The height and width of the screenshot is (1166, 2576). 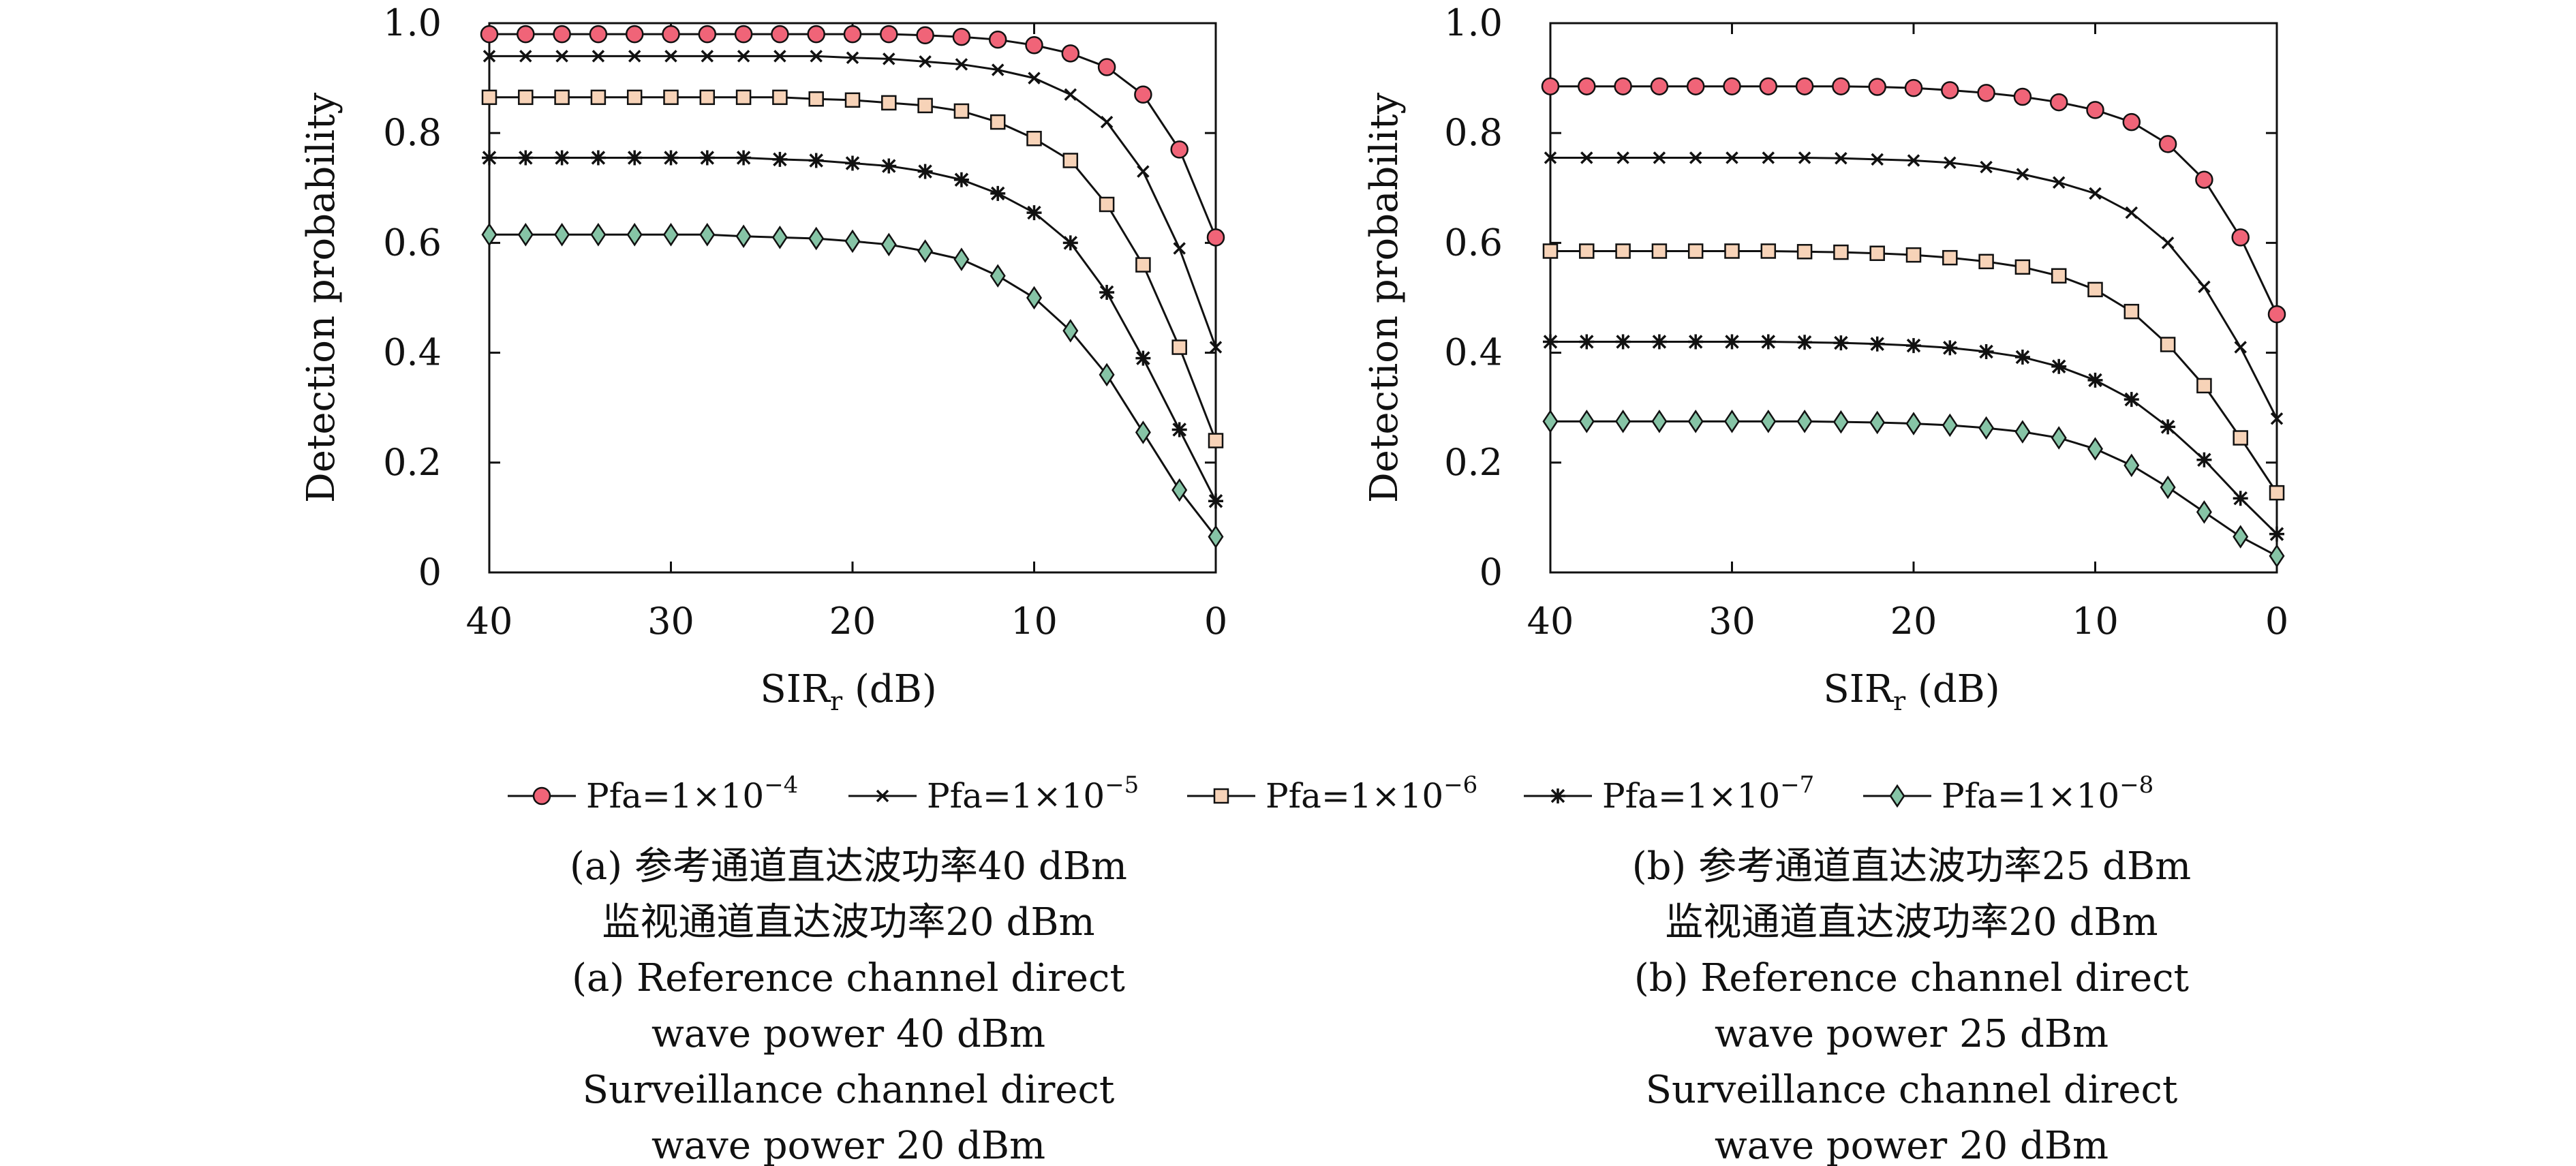 What do you see at coordinates (675, 796) in the screenshot?
I see `legend-label-text-0: Pfa=1×10` at bounding box center [675, 796].